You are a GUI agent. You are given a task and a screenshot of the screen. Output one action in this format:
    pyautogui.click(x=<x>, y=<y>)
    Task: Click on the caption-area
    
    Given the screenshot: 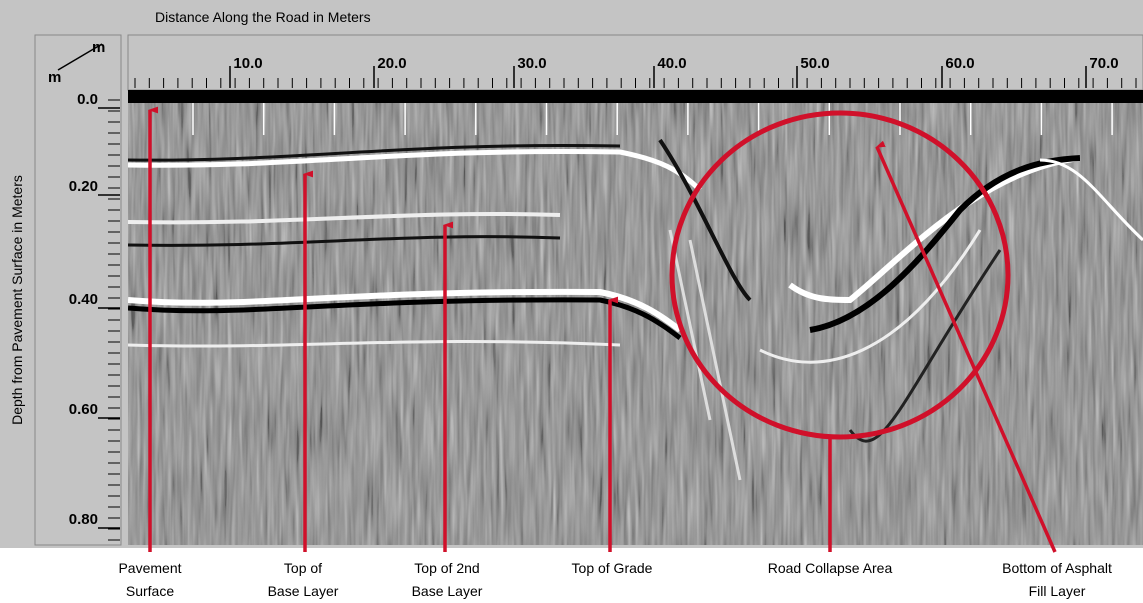 What is the action you would take?
    pyautogui.click(x=571, y=575)
    